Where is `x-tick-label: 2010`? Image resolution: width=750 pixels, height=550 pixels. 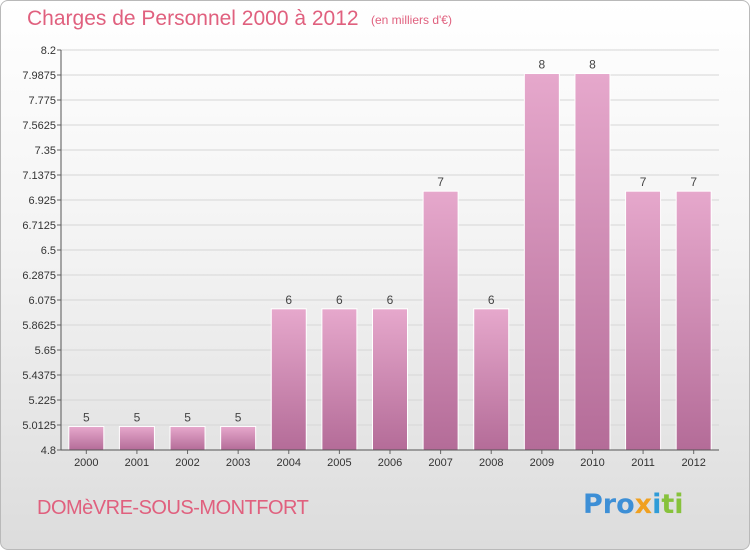
x-tick-label: 2010 is located at coordinates (592, 463).